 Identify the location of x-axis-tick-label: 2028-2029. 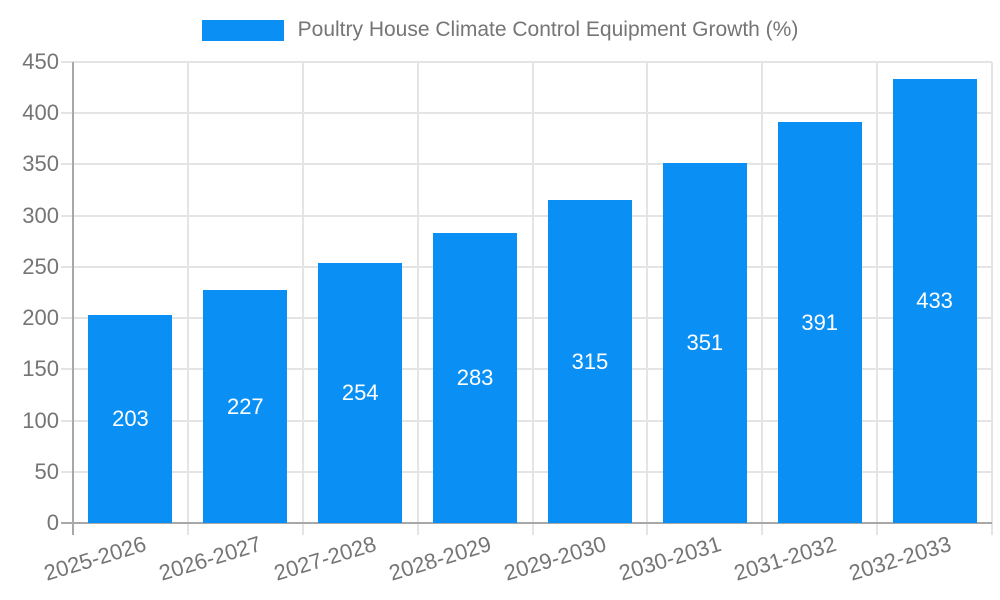
(440, 558).